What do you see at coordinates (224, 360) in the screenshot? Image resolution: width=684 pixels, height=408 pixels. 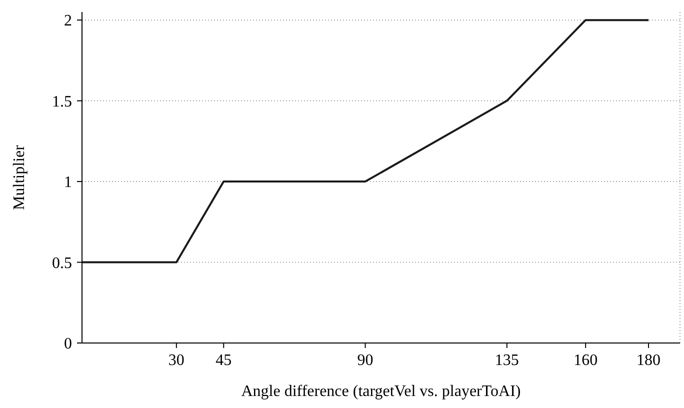 I see `x-tick-label: 45` at bounding box center [224, 360].